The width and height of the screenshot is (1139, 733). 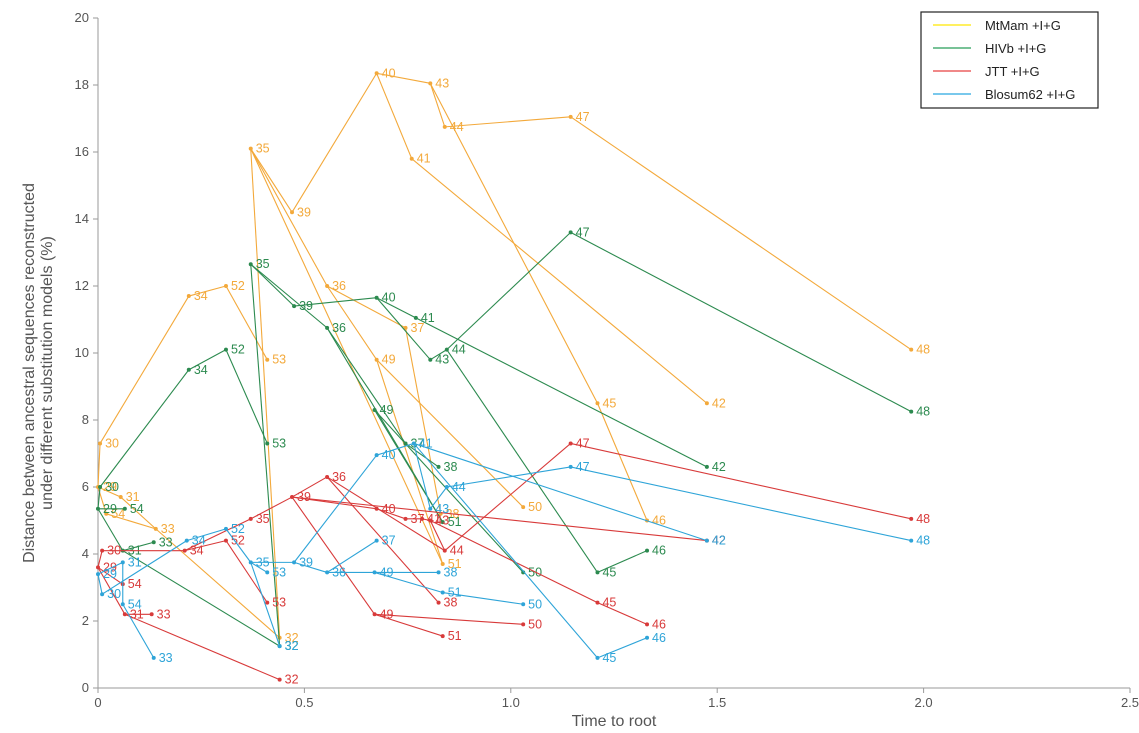 I want to click on point-label: 45, so click(x=609, y=603).